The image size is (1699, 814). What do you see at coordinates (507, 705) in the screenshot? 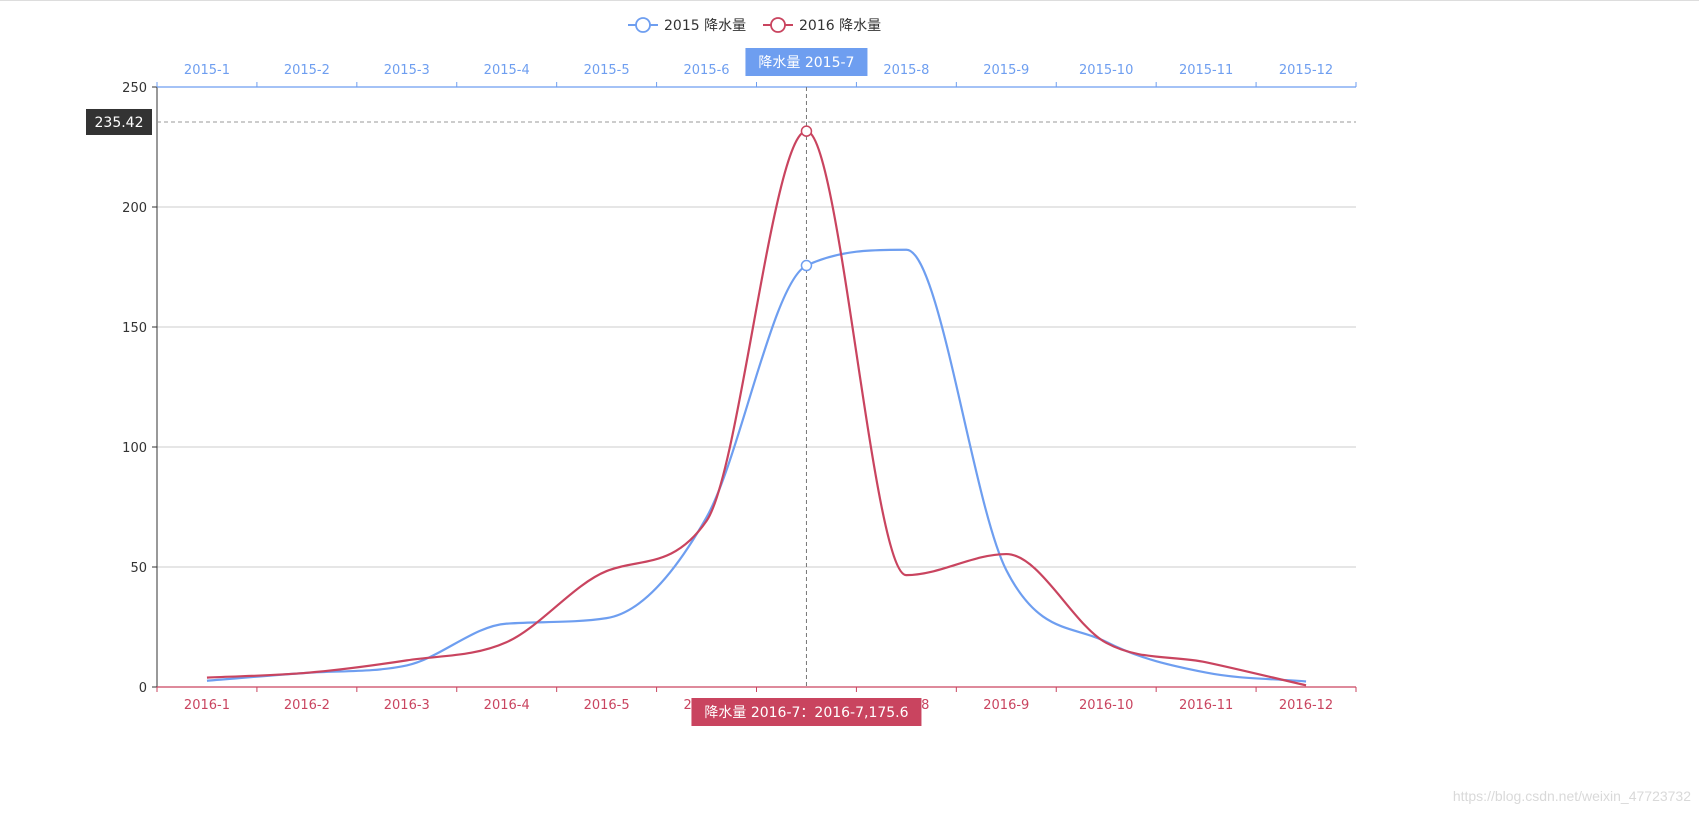
I see `x-bottom-tick-label: 2016-4` at bounding box center [507, 705].